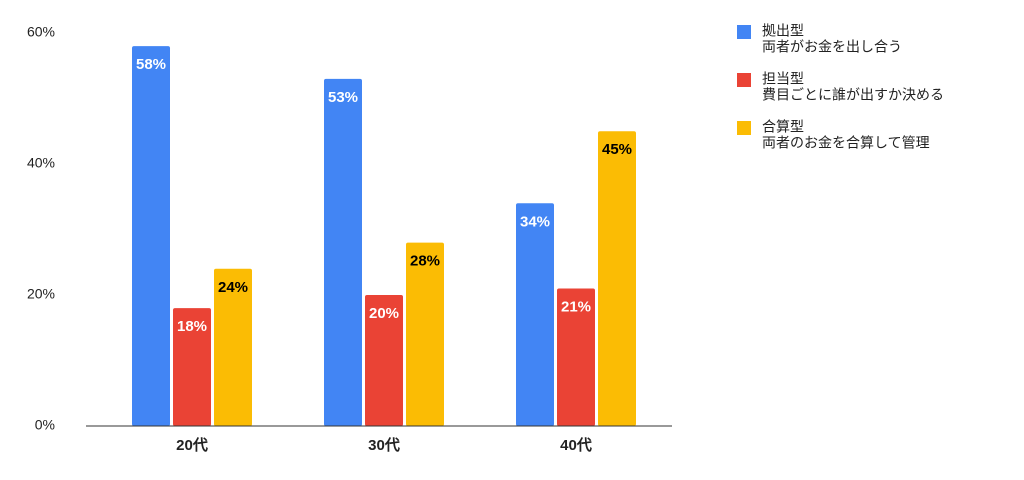  I want to click on value-label: 20%, so click(384, 313).